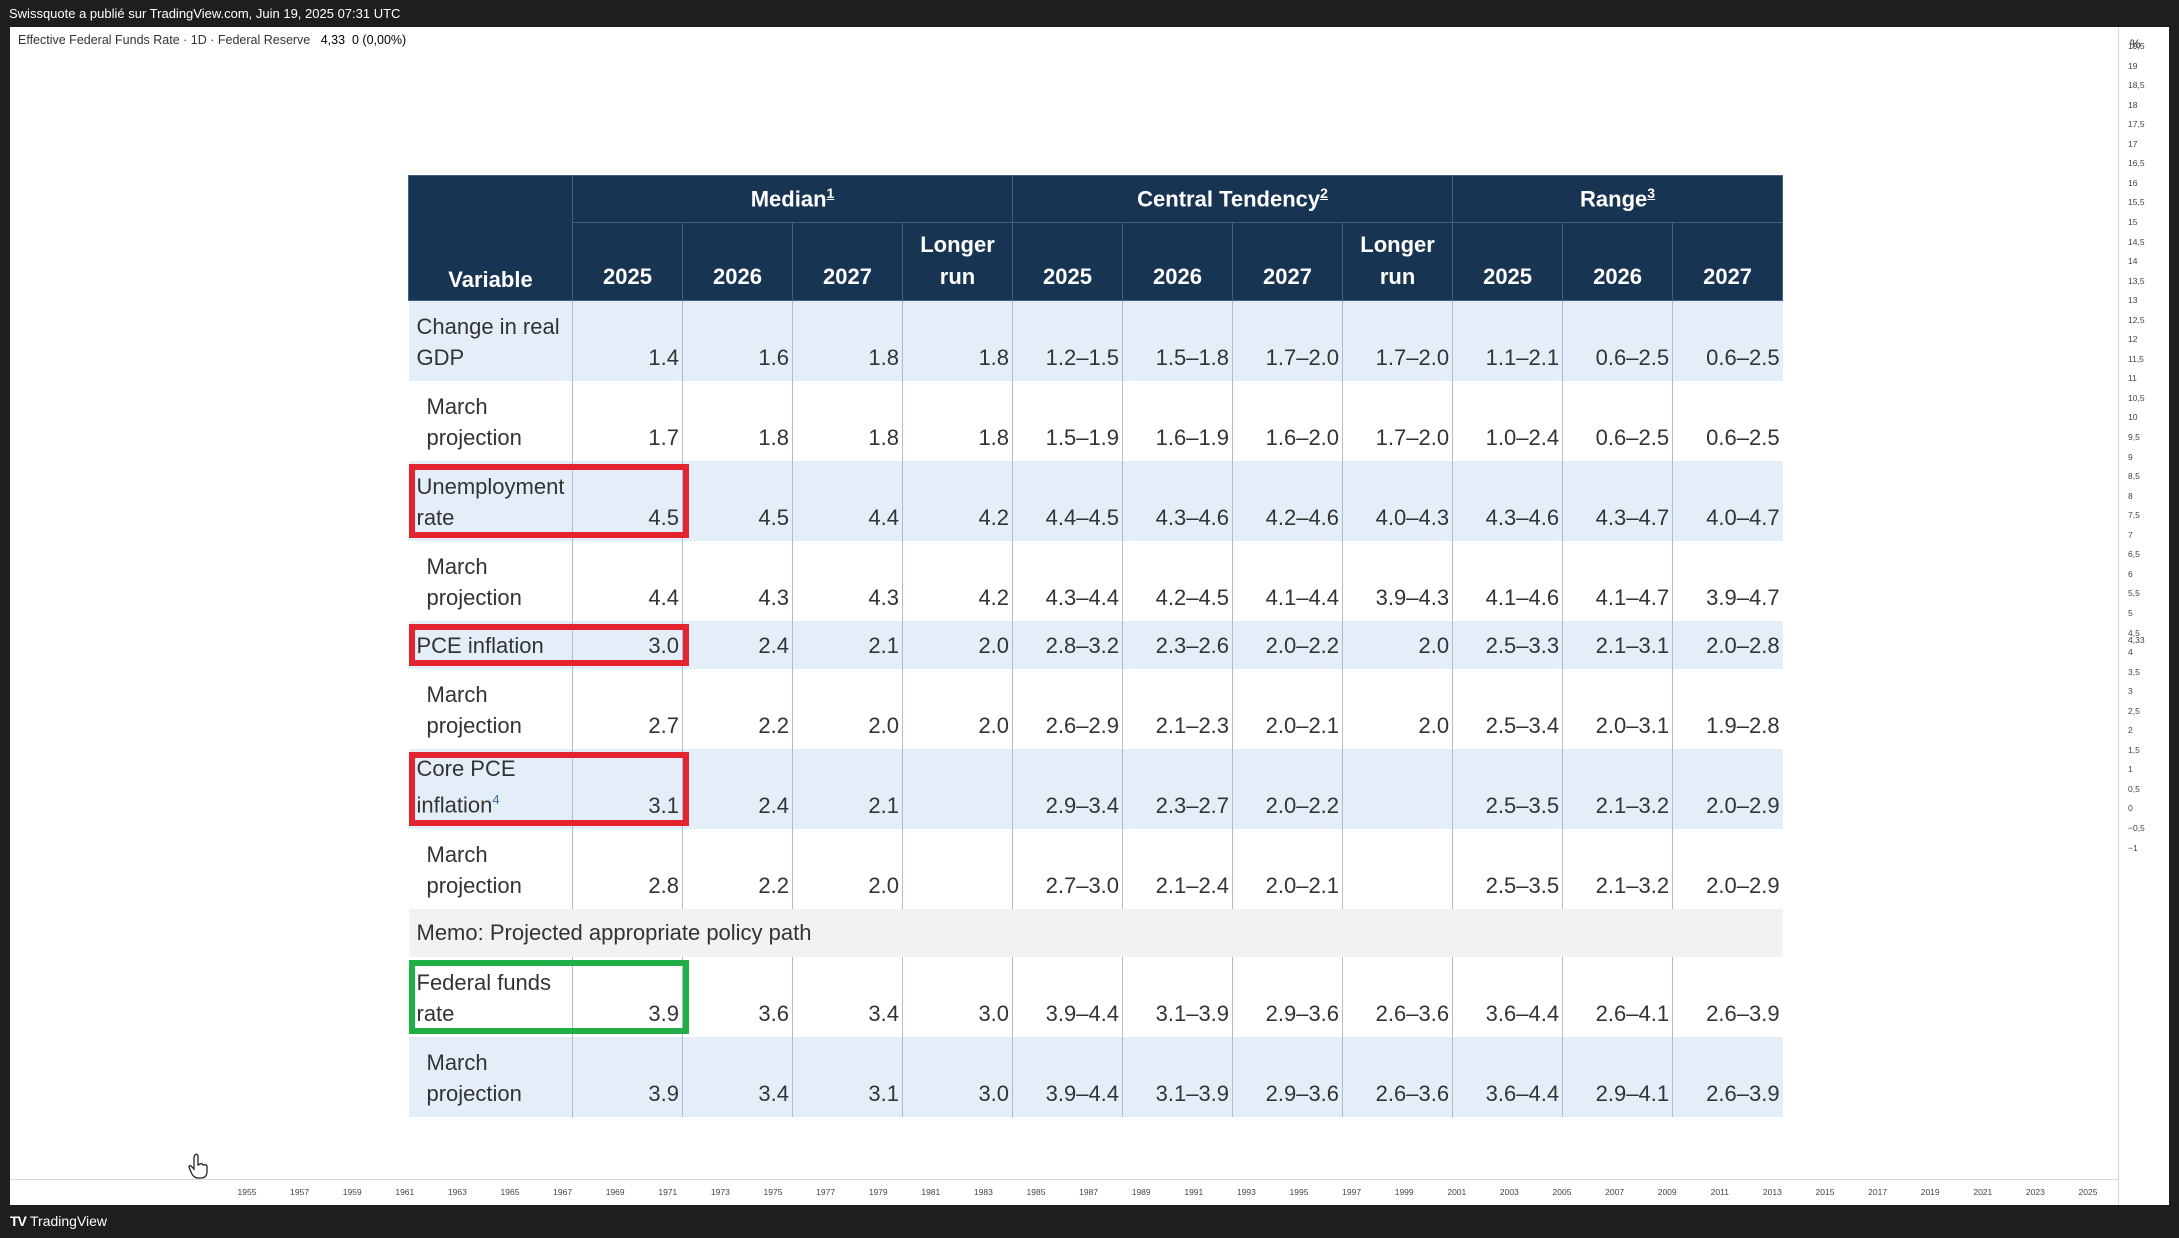 This screenshot has height=1238, width=2179. What do you see at coordinates (1772, 1192) in the screenshot?
I see `time-tick: 2013` at bounding box center [1772, 1192].